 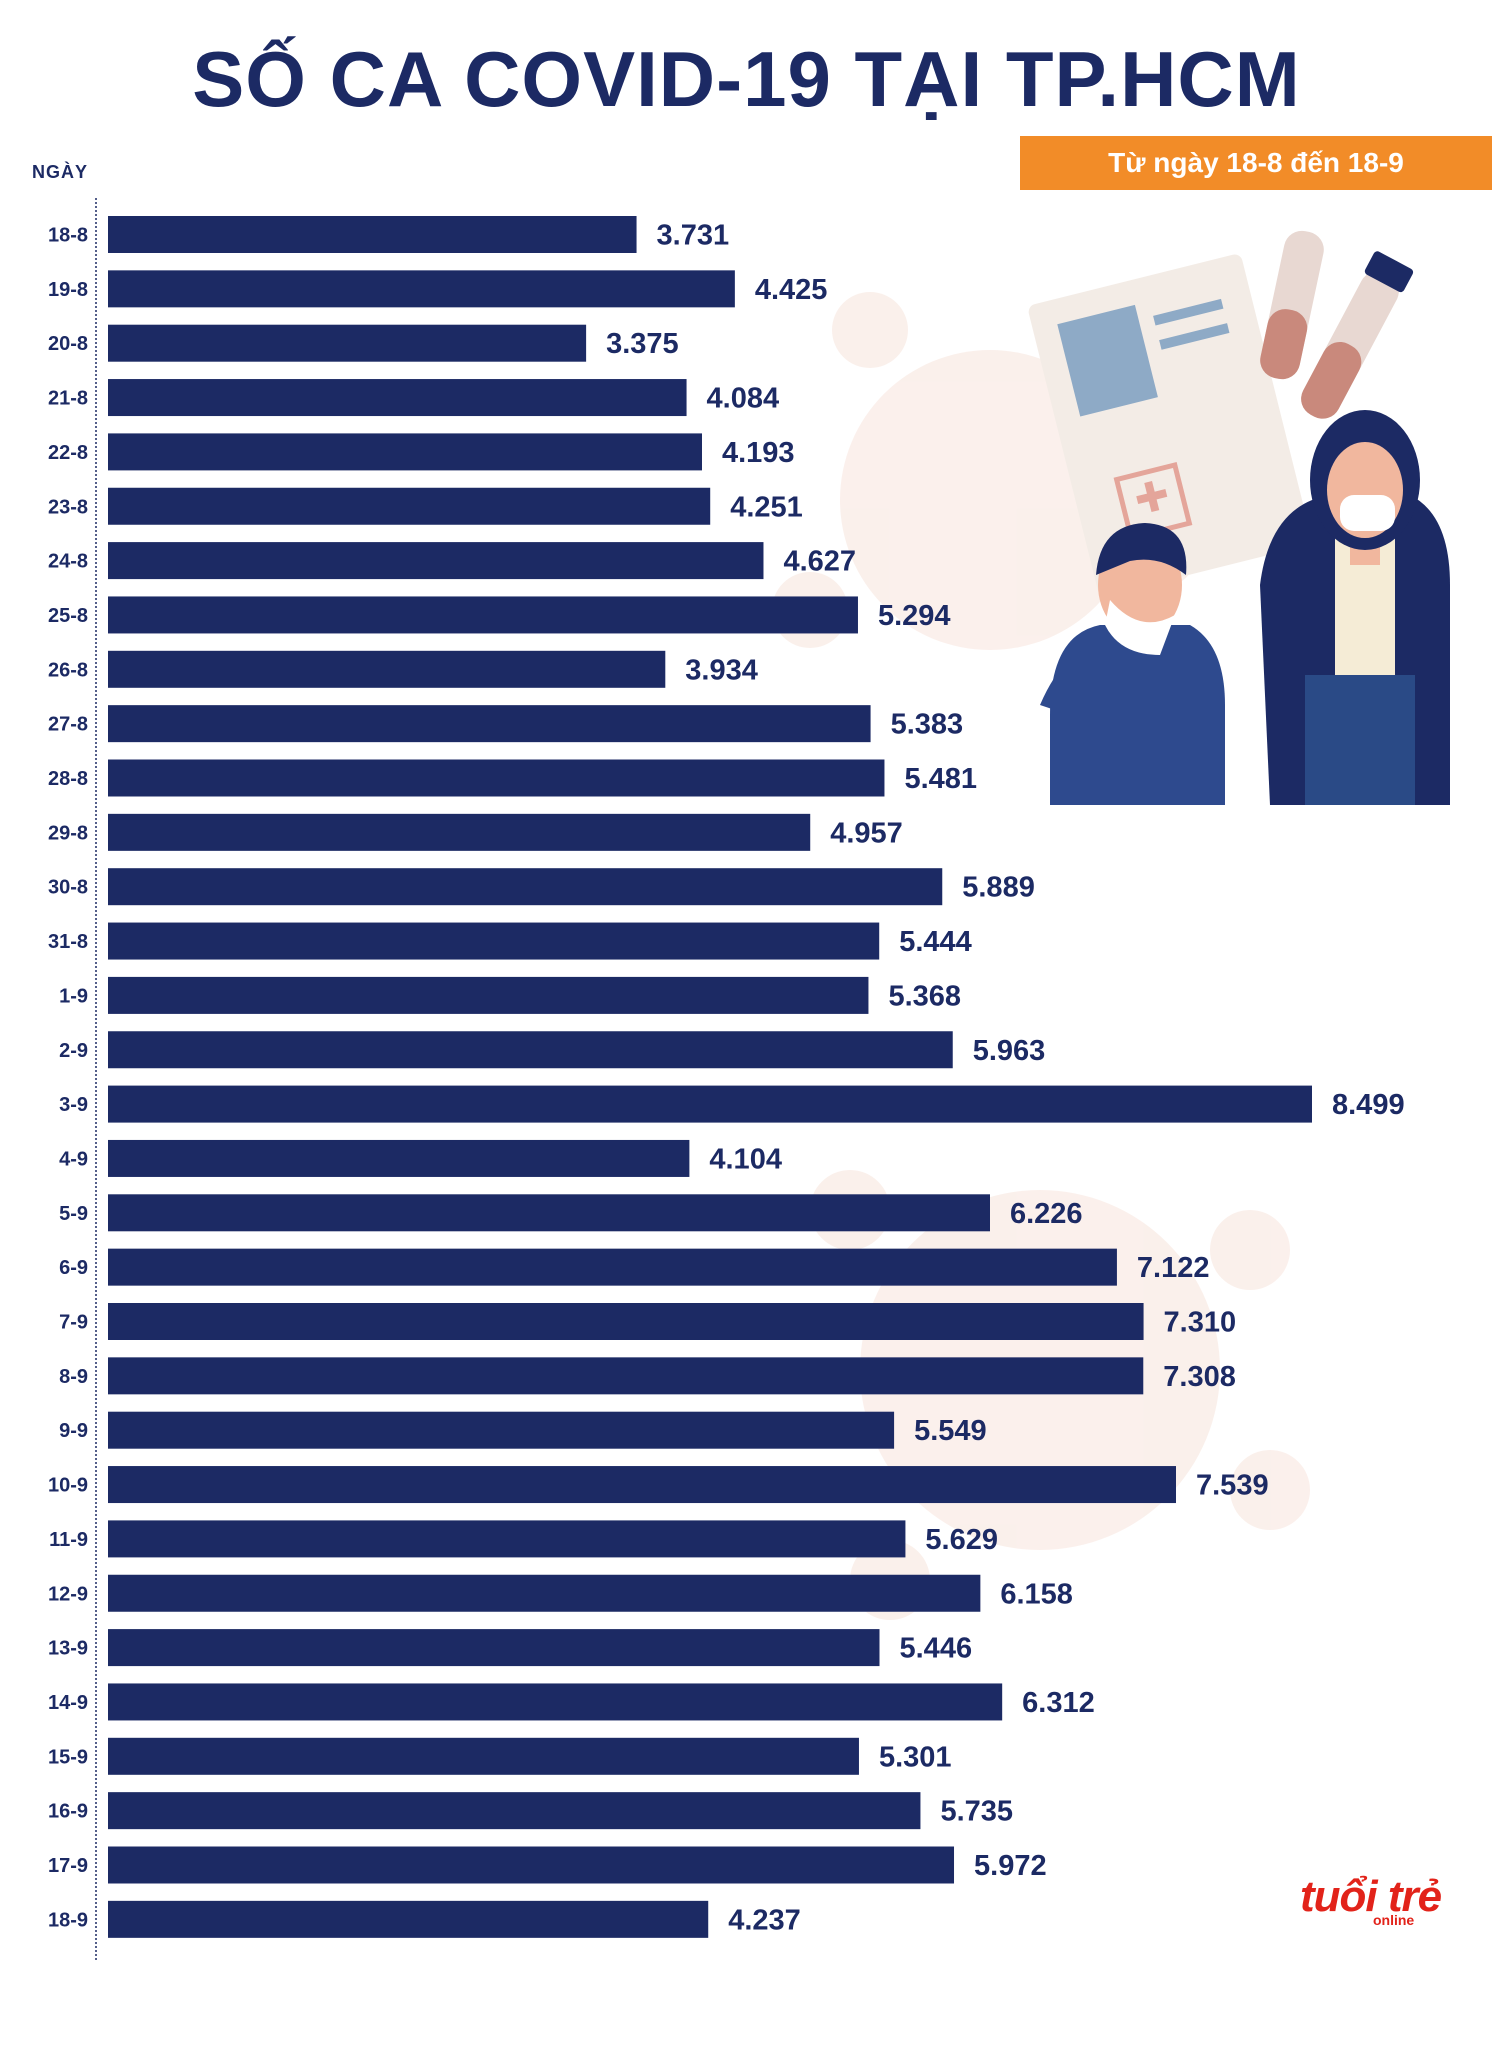 What do you see at coordinates (746, 79) in the screenshot?
I see `chart-title: SỐ CA COVID-19 TẠI TP.HCM` at bounding box center [746, 79].